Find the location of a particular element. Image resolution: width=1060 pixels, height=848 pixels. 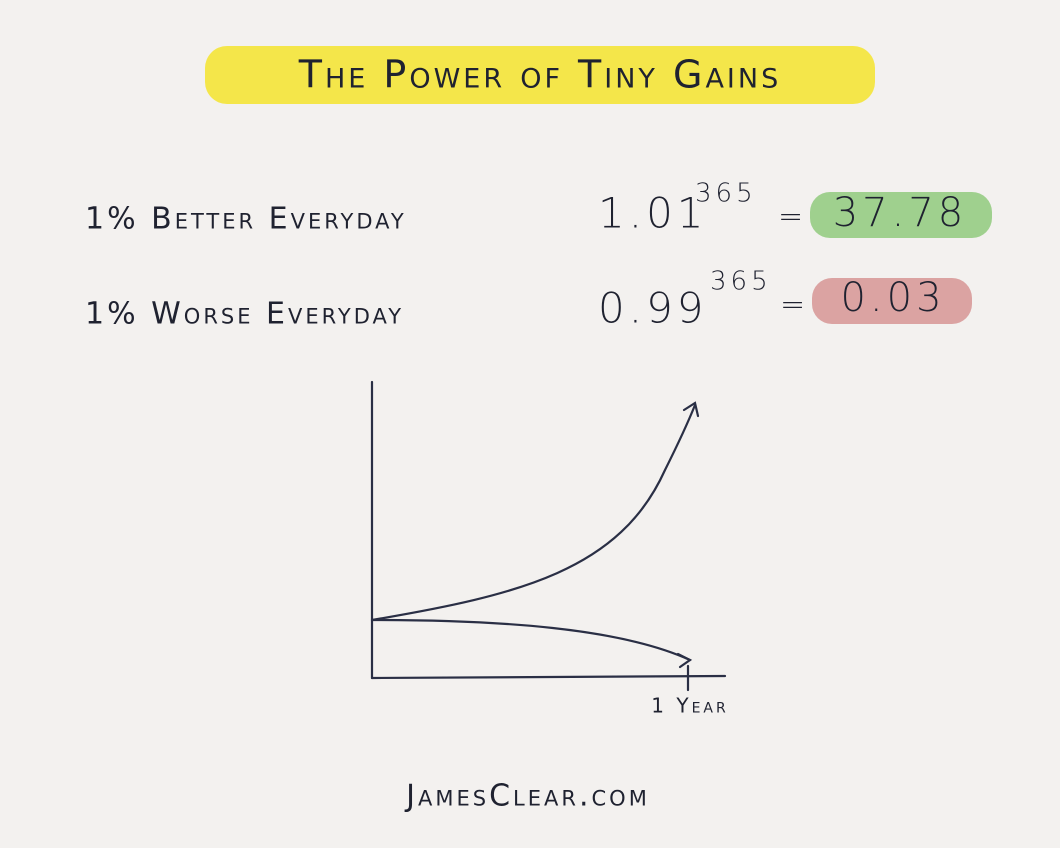

title-highlight is located at coordinates (540, 75).